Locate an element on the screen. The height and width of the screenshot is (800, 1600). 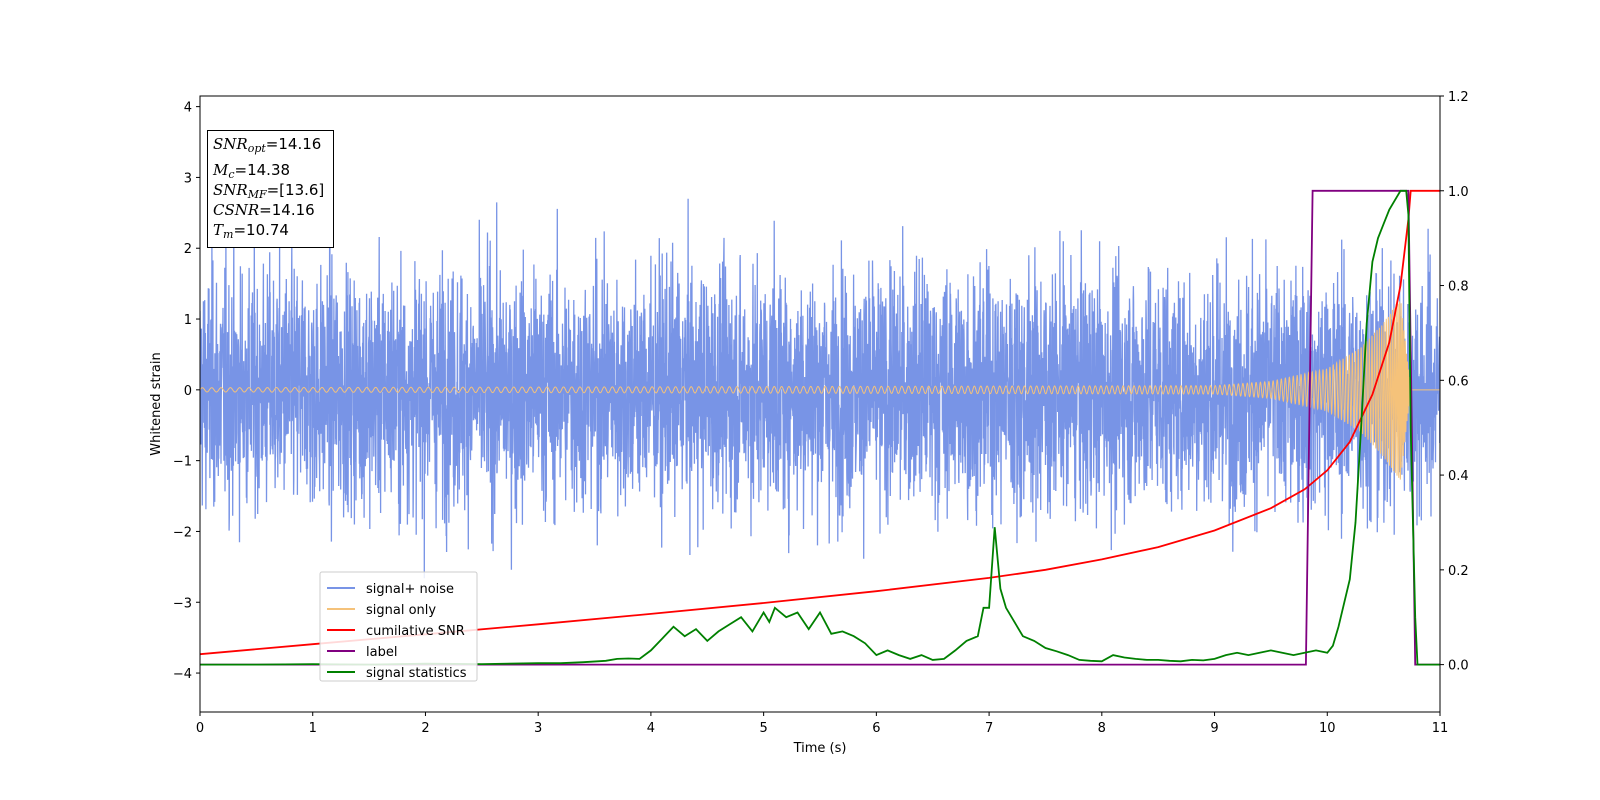
legend-label: label is located at coordinates (381, 652).